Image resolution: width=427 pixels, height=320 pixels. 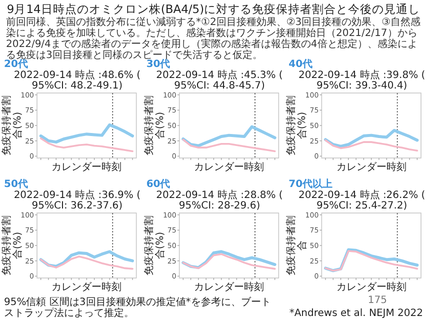 What do you see at coordinates (137, 307) in the screenshot?
I see `text: 95%信頼 区間は3回目接種効果の推定値*を参考に、ブートストラップ法によって推定。` at bounding box center [137, 307].